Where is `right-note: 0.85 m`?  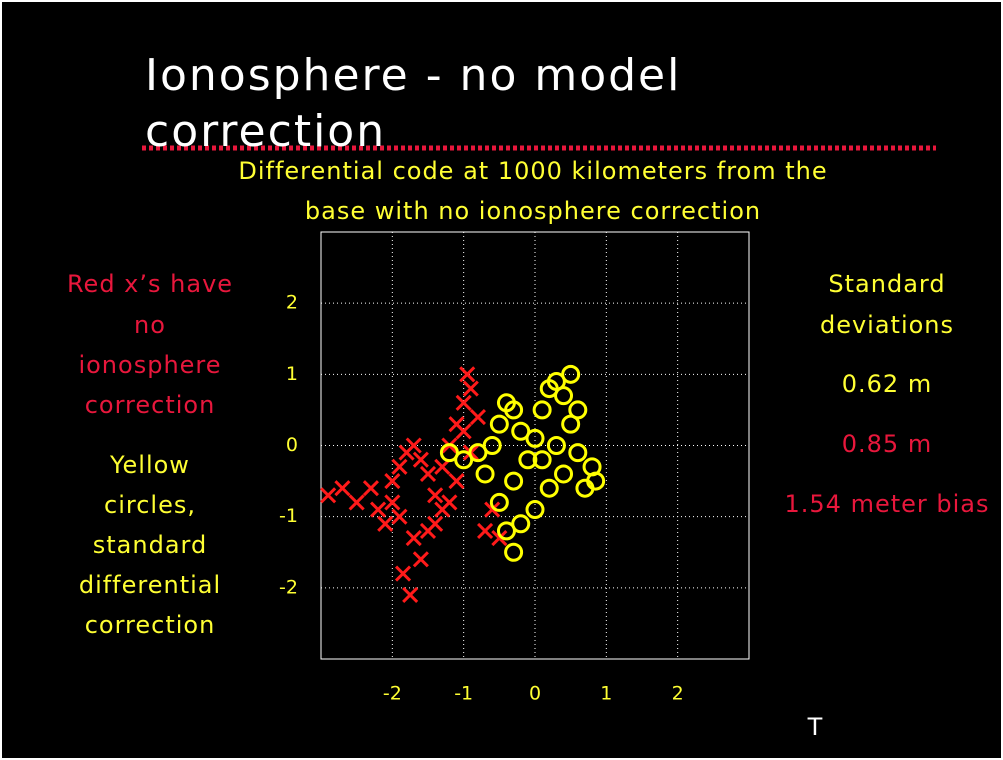 right-note: 0.85 m is located at coordinates (887, 444).